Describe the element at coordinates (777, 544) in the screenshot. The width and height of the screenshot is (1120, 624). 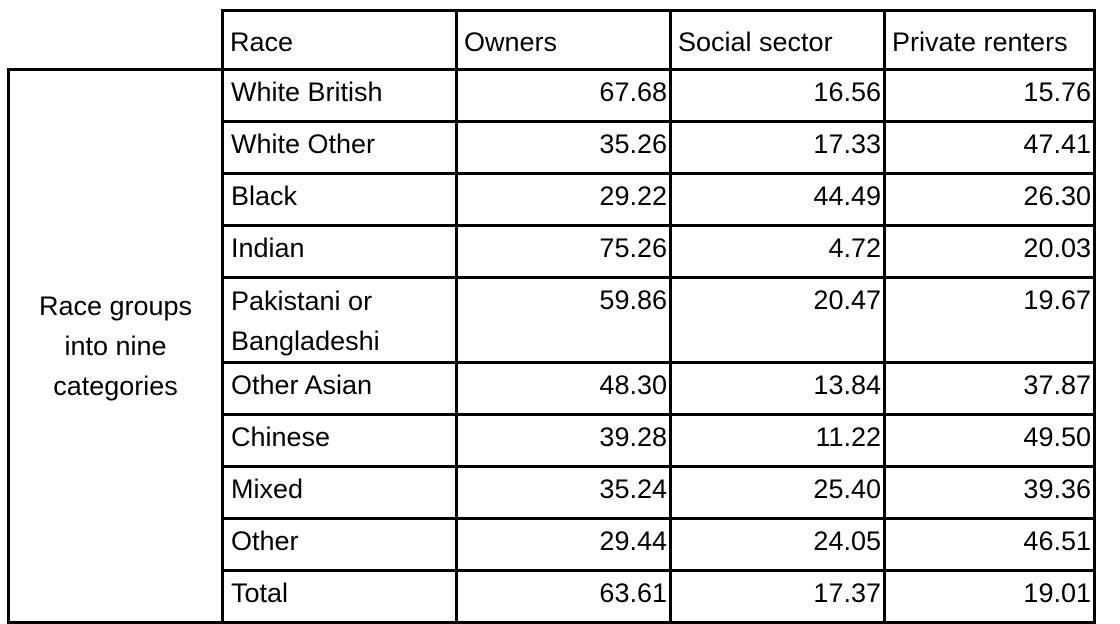
I see `social-cell: 24.05` at that location.